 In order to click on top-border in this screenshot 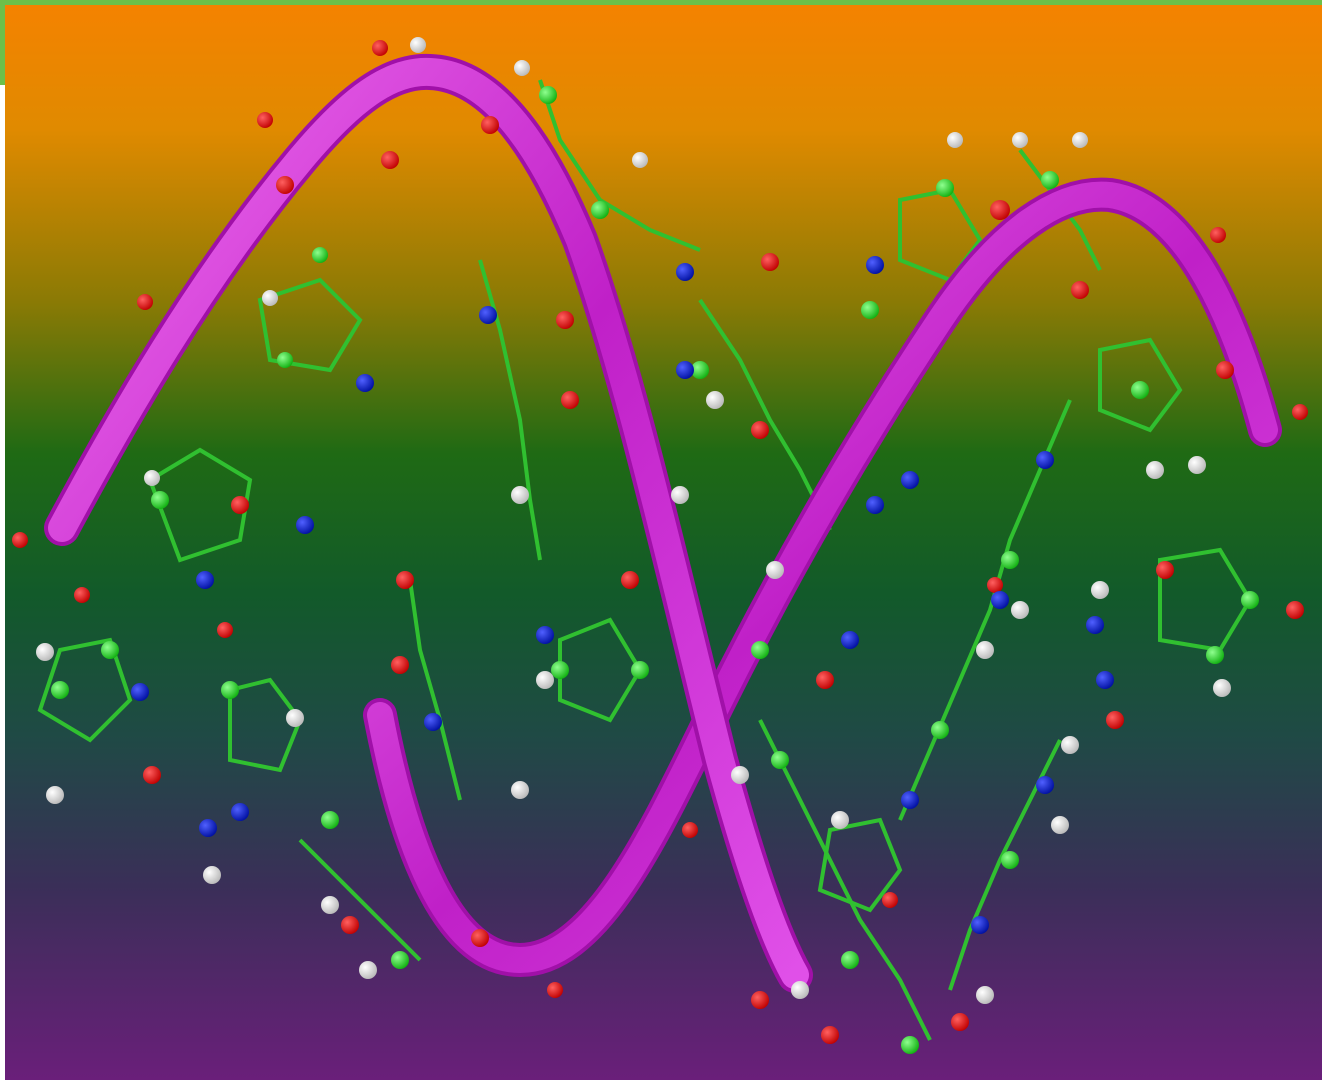, I will do `click(661, 2)`.